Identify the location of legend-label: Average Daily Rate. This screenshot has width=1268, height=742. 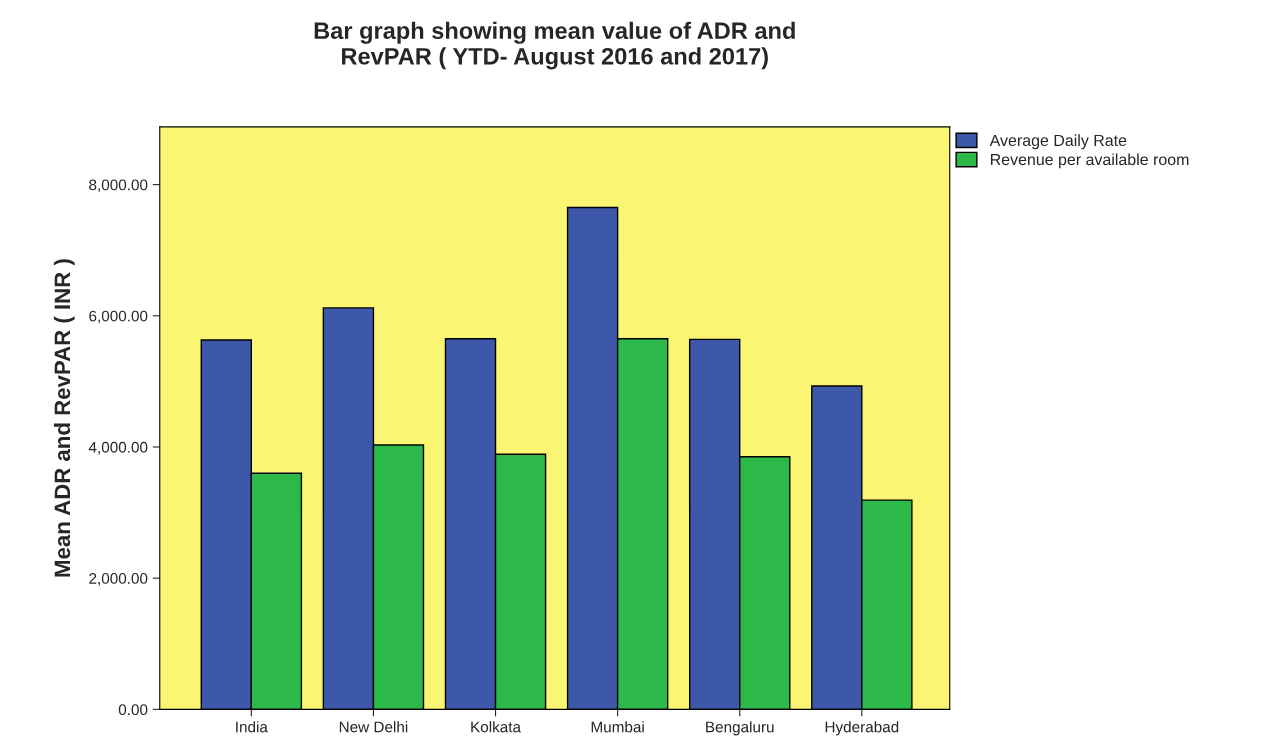
(1058, 142).